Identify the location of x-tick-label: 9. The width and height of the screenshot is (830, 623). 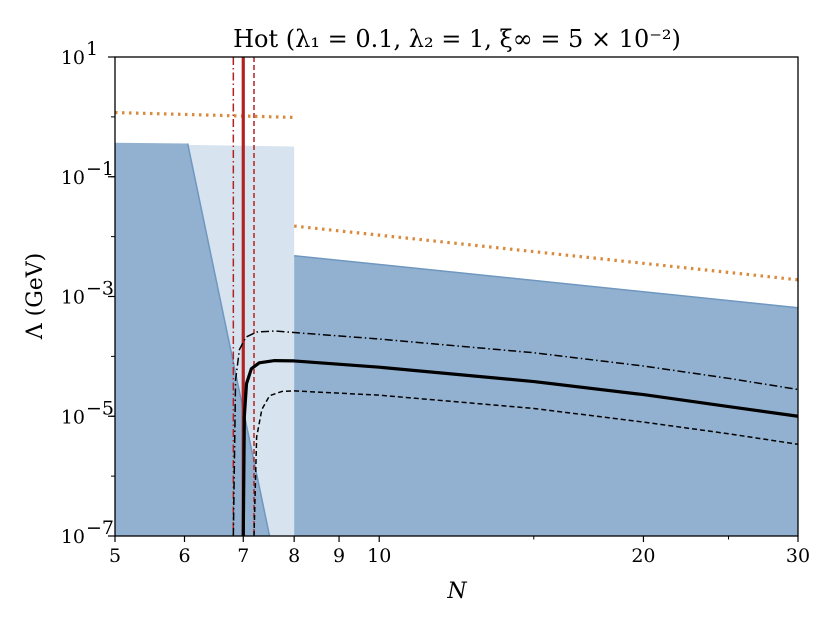
(339, 556).